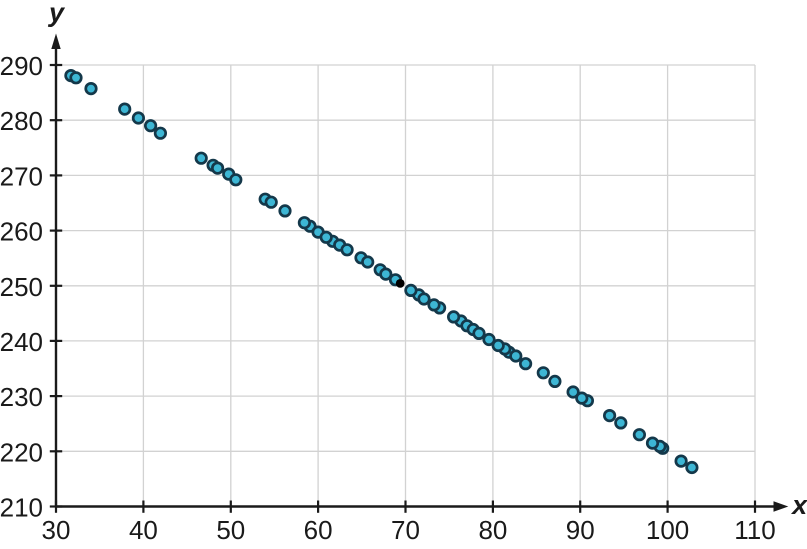 This screenshot has height=549, width=807. Describe the element at coordinates (318, 530) in the screenshot. I see `svg-text: 60` at that location.